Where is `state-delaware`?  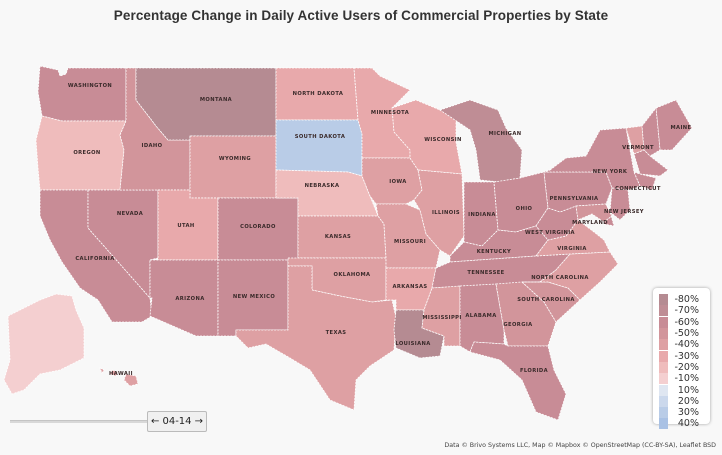 state-delaware is located at coordinates (609, 215).